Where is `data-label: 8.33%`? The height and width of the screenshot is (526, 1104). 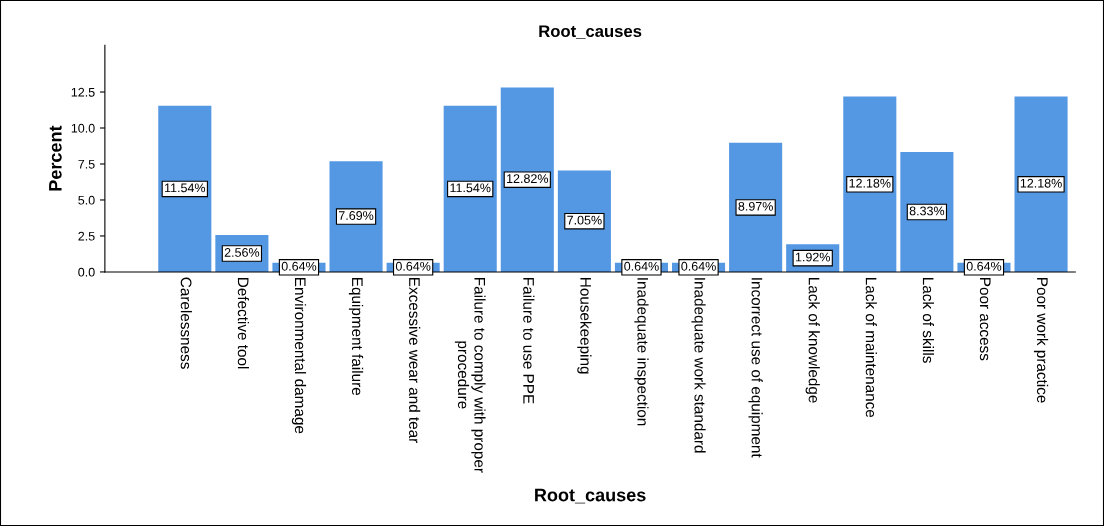 data-label: 8.33% is located at coordinates (927, 211).